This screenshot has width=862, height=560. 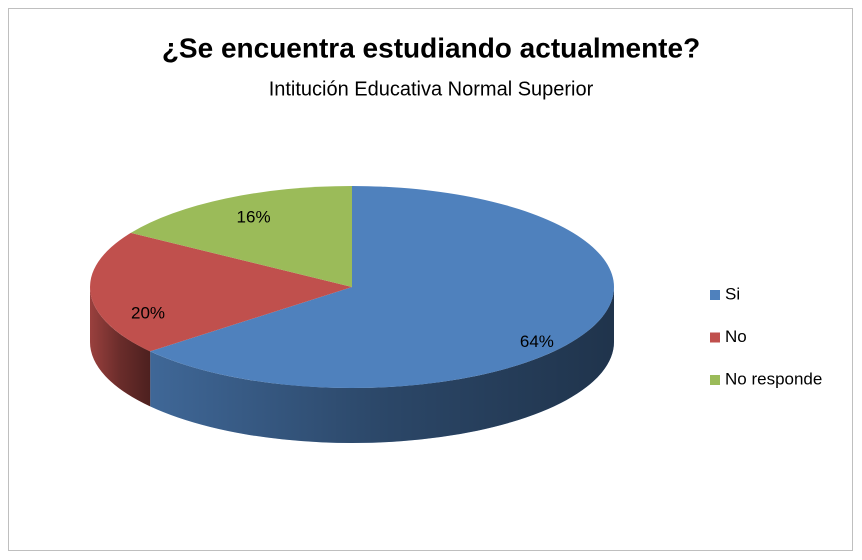 I want to click on legend-label: No, so click(x=736, y=336).